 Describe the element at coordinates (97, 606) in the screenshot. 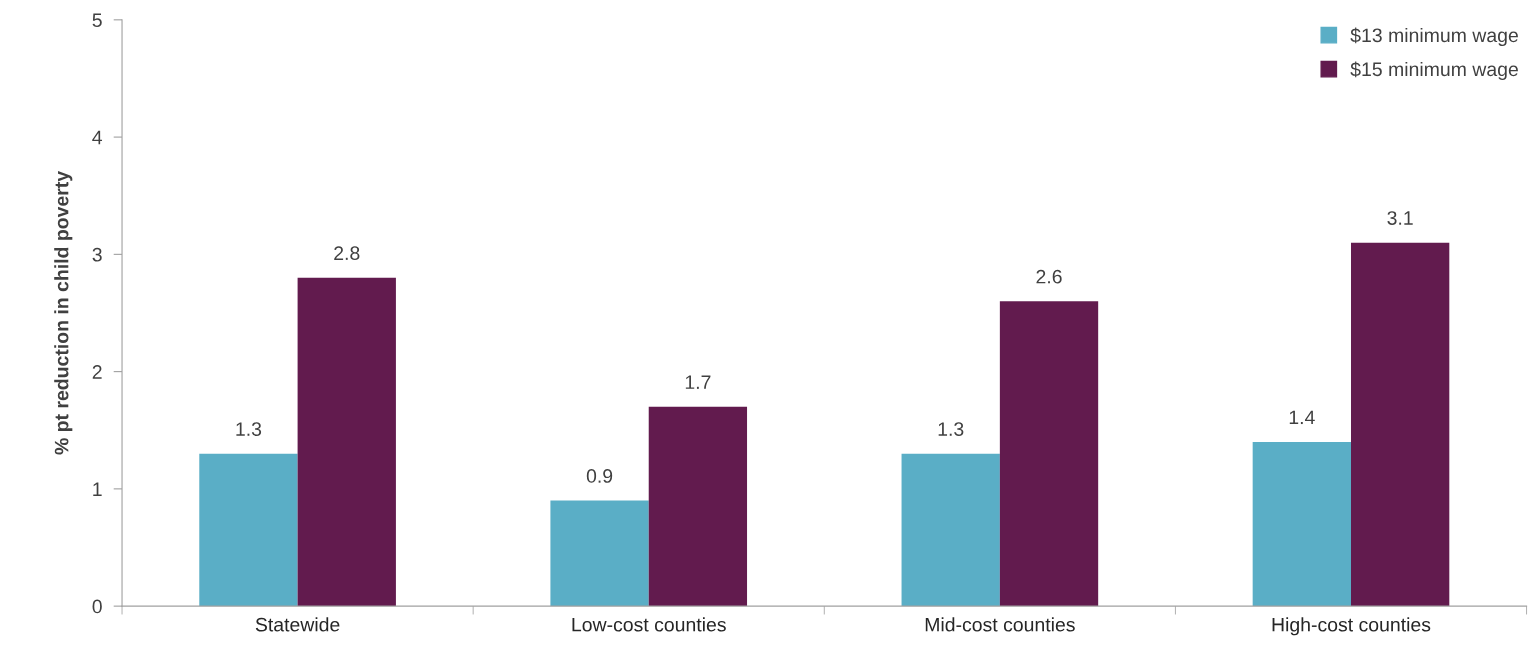

I see `y-tick-label: 0` at that location.